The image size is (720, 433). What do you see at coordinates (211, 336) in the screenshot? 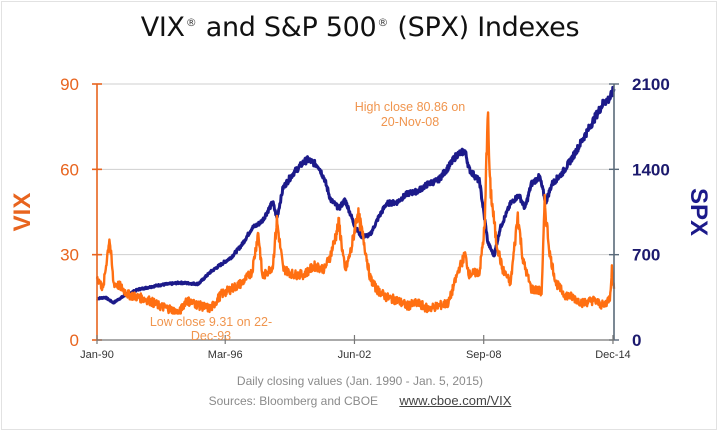
I see `low-close-annotation-date: Dec-93` at bounding box center [211, 336].